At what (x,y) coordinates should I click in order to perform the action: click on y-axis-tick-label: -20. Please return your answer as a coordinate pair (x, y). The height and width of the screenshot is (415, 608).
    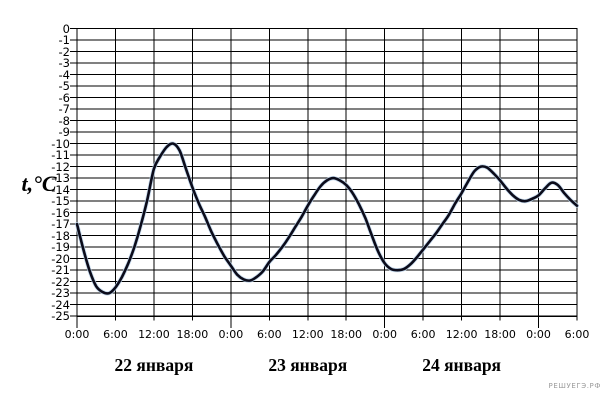
    Looking at the image, I should click on (60, 258).